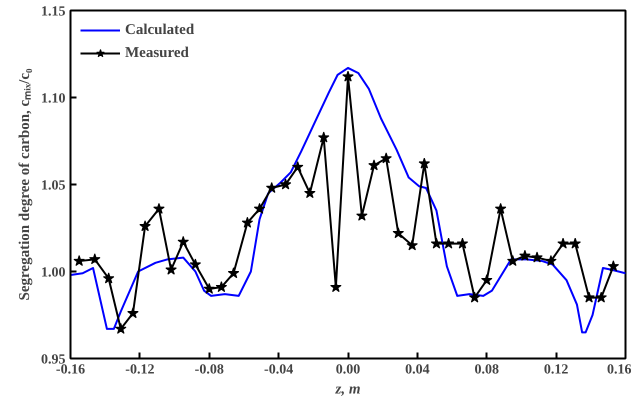 The height and width of the screenshot is (408, 631). I want to click on y-tick-label: 1.00, so click(53, 273).